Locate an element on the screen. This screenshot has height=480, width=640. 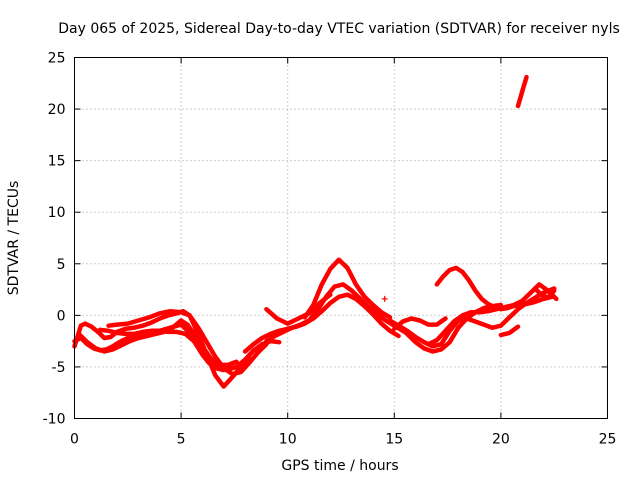
series-arc-c is located at coordinates (170, 342).